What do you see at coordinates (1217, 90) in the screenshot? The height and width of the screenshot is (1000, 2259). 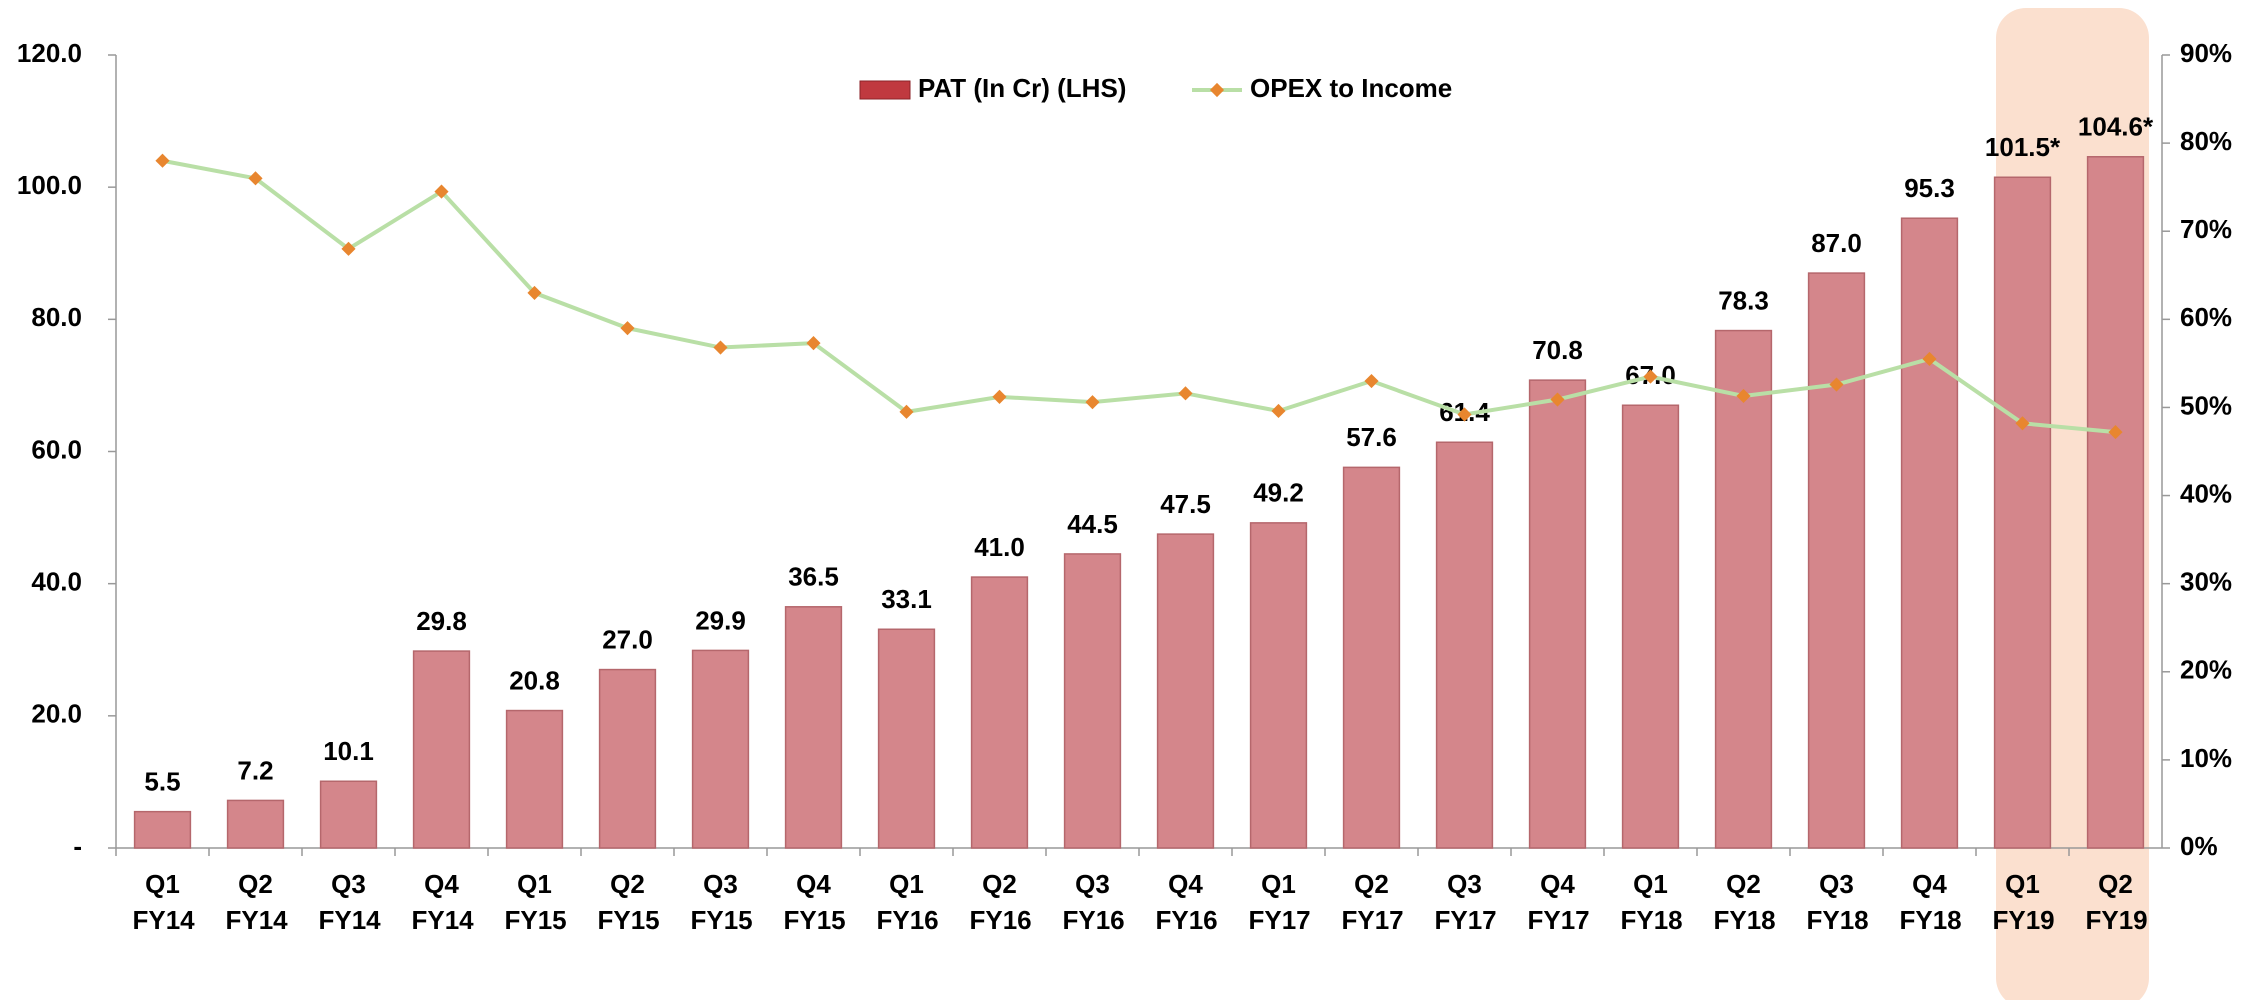 I see `legend-marker` at bounding box center [1217, 90].